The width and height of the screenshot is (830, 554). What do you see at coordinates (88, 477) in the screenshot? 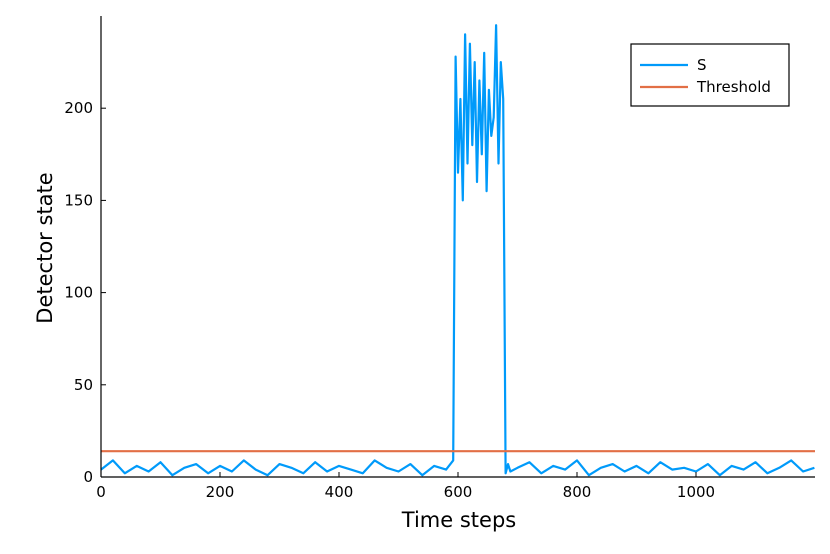
I see `y-tick-label: 0` at bounding box center [88, 477].